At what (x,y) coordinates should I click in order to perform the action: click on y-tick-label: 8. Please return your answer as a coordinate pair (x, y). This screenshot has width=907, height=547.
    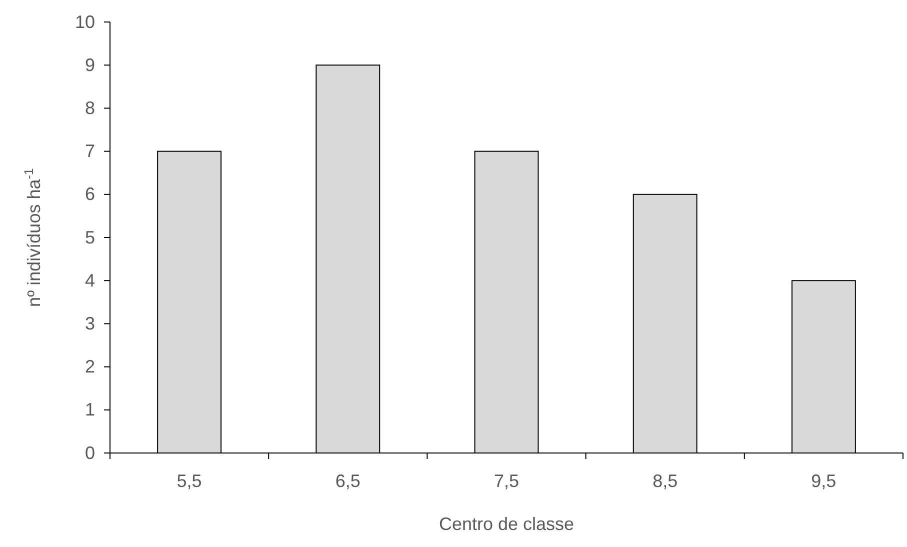
    Looking at the image, I should click on (89, 108).